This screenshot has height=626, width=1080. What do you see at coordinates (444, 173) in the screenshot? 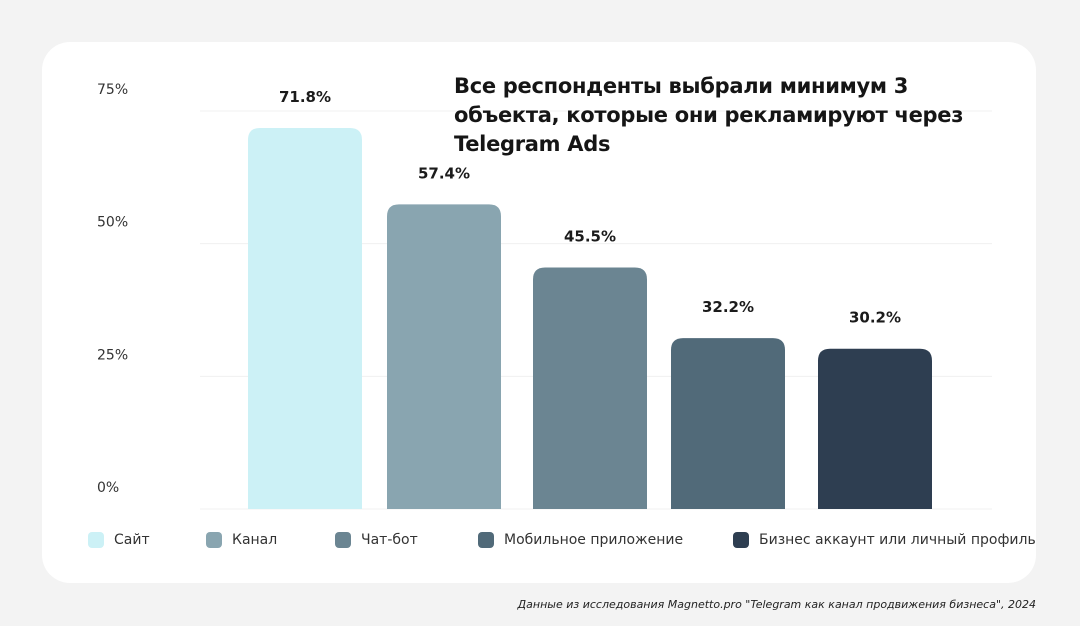
I see `data-label: 57.4%` at bounding box center [444, 173].